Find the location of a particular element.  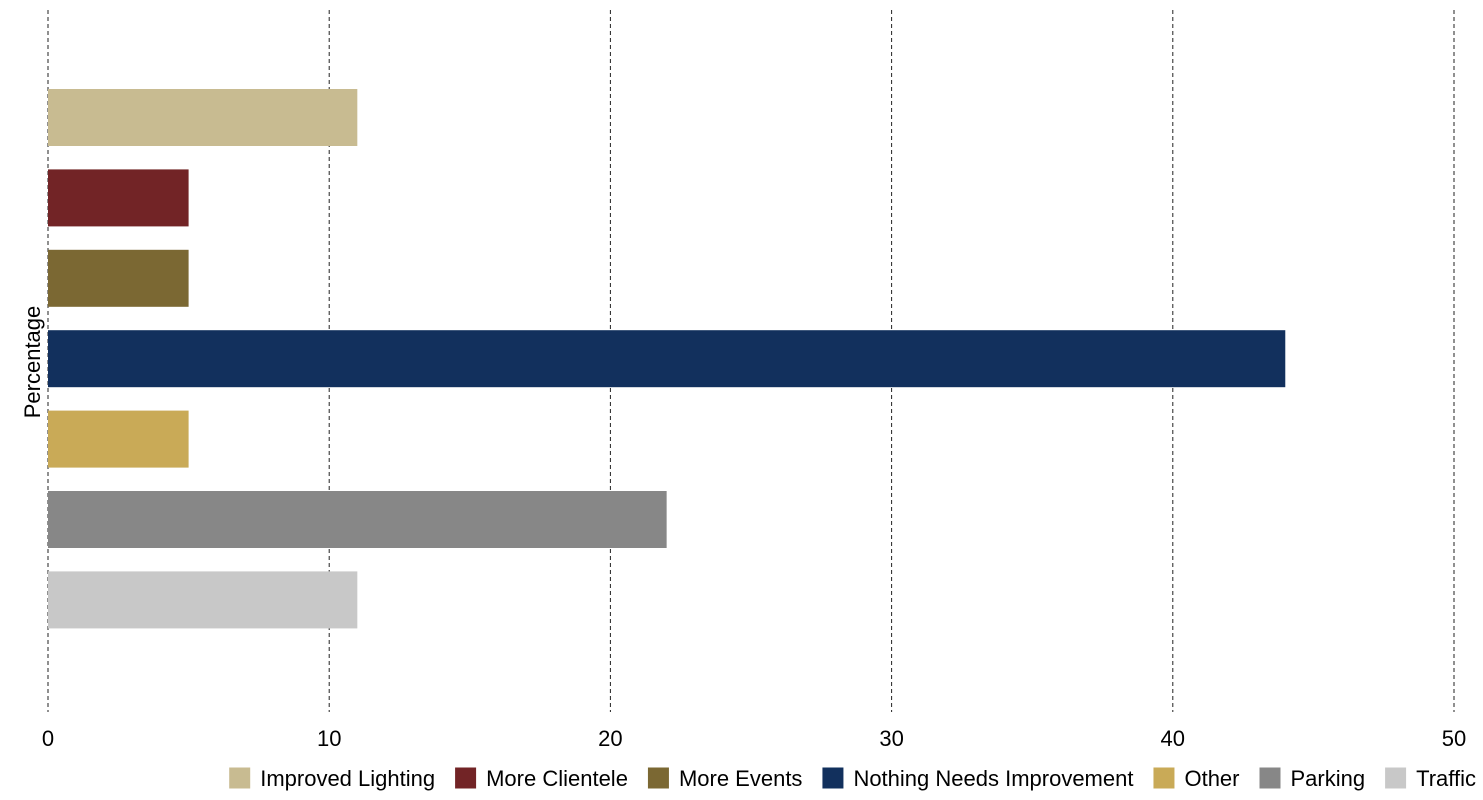

legend-label: Improved Lighting is located at coordinates (347, 778).